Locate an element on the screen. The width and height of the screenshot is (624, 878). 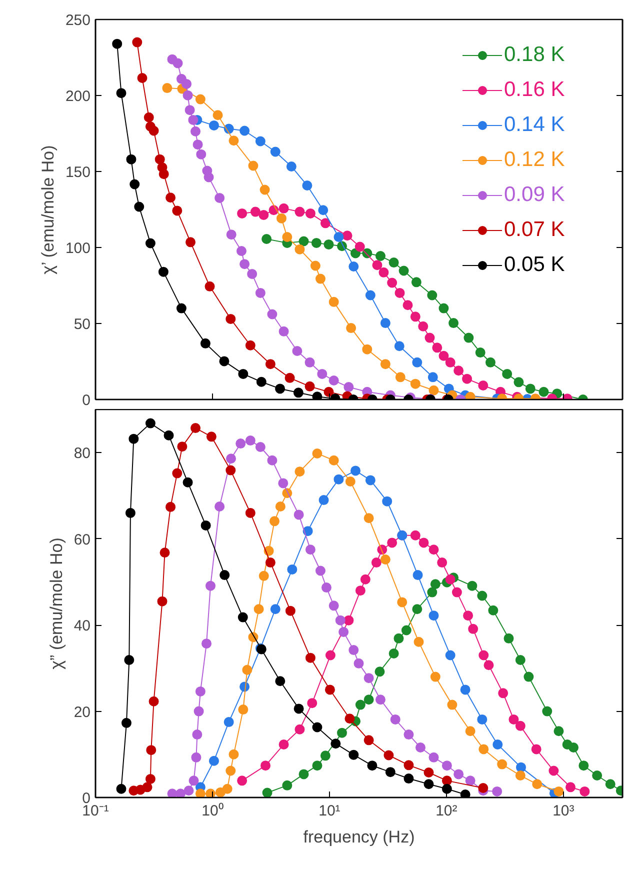
y-tick-label: 40 is located at coordinates (82, 626).